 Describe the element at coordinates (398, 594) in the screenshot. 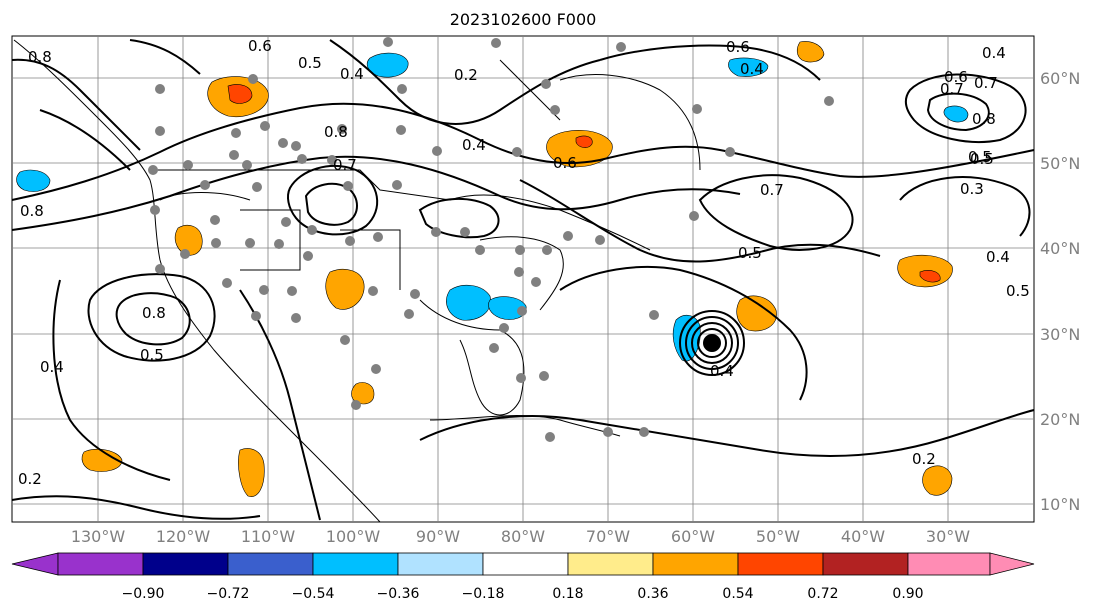

I see `colorbar-tick: −0.36` at that location.